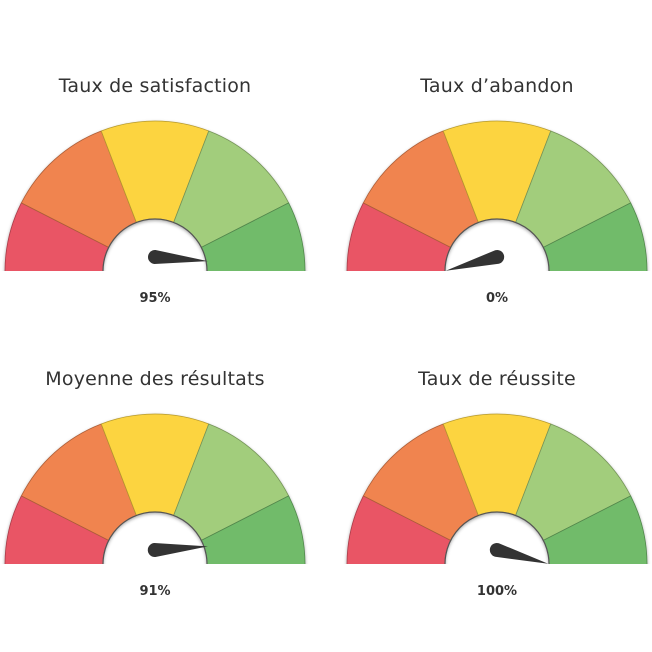  I want to click on gauge-value-label: 91%, so click(155, 591).